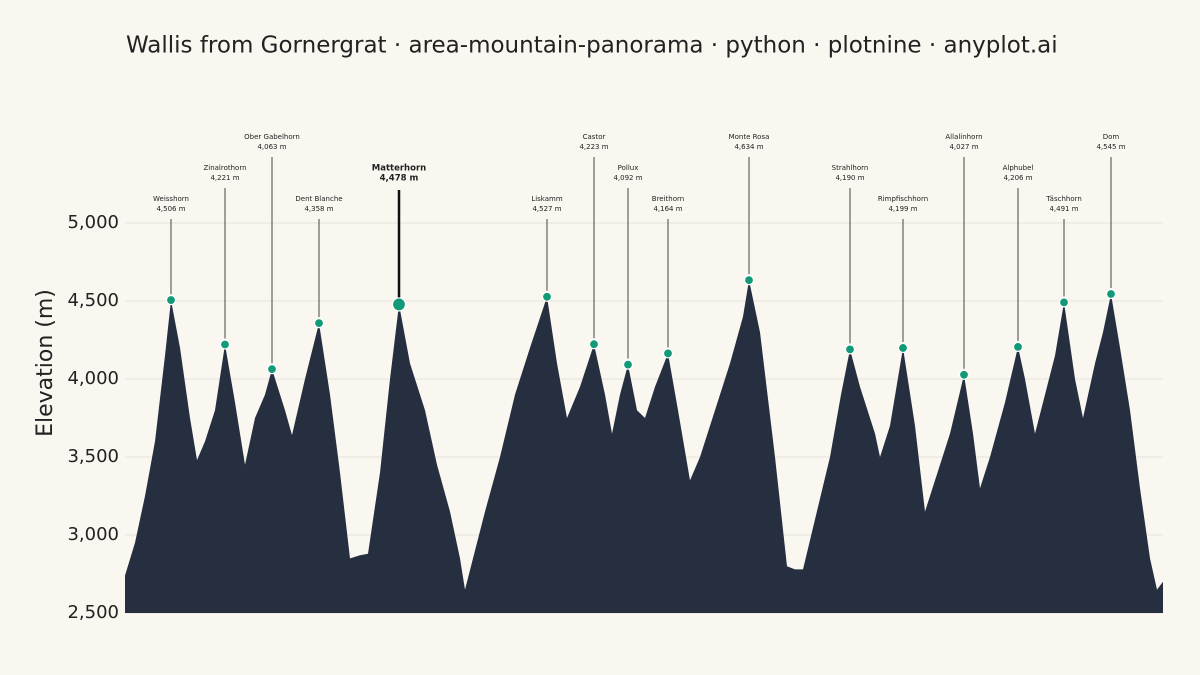  Describe the element at coordinates (749, 137) in the screenshot. I see `peak-name: Monte Rosa` at that location.